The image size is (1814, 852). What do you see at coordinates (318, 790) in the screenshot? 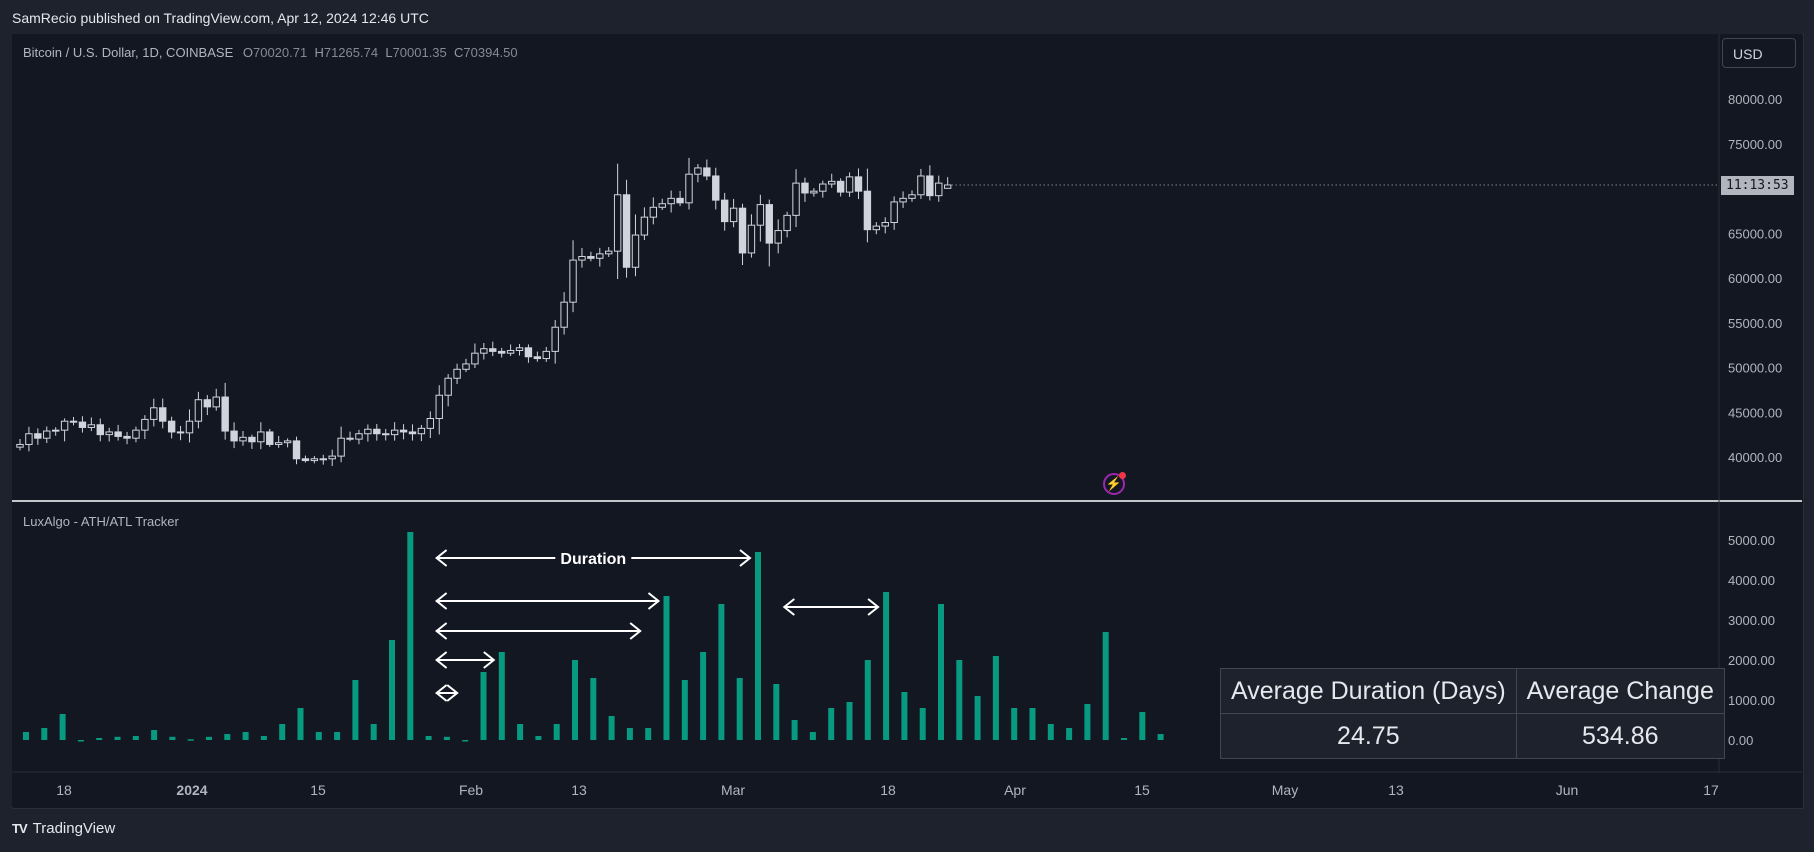
I see `time-tick-label: 15` at bounding box center [318, 790].